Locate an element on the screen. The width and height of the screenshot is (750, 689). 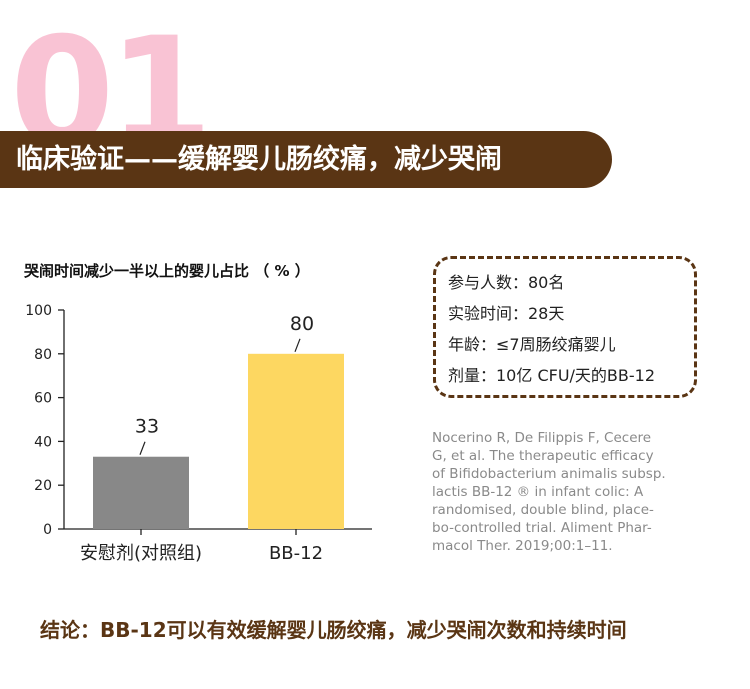
citation-line: macol Ther. 2019;00:1–11. is located at coordinates (522, 546).